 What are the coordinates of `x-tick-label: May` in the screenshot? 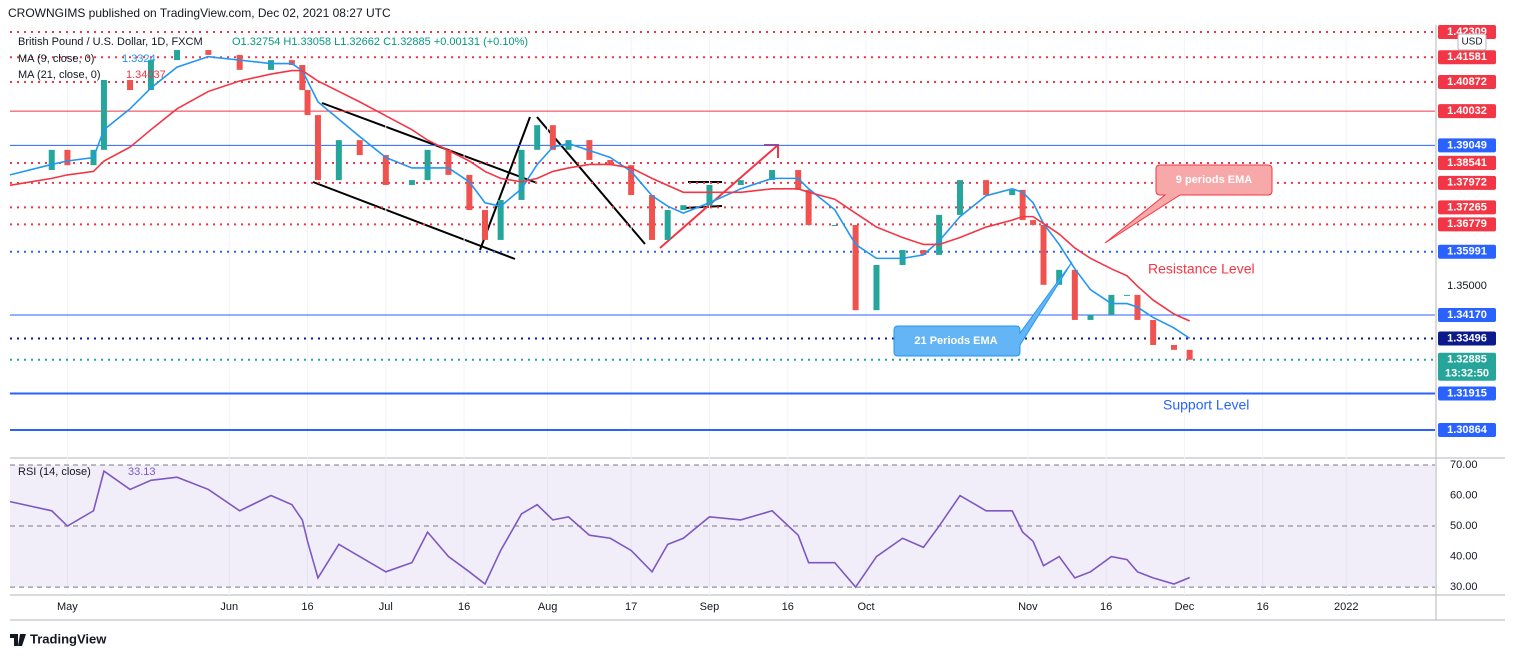 It's located at (67, 607).